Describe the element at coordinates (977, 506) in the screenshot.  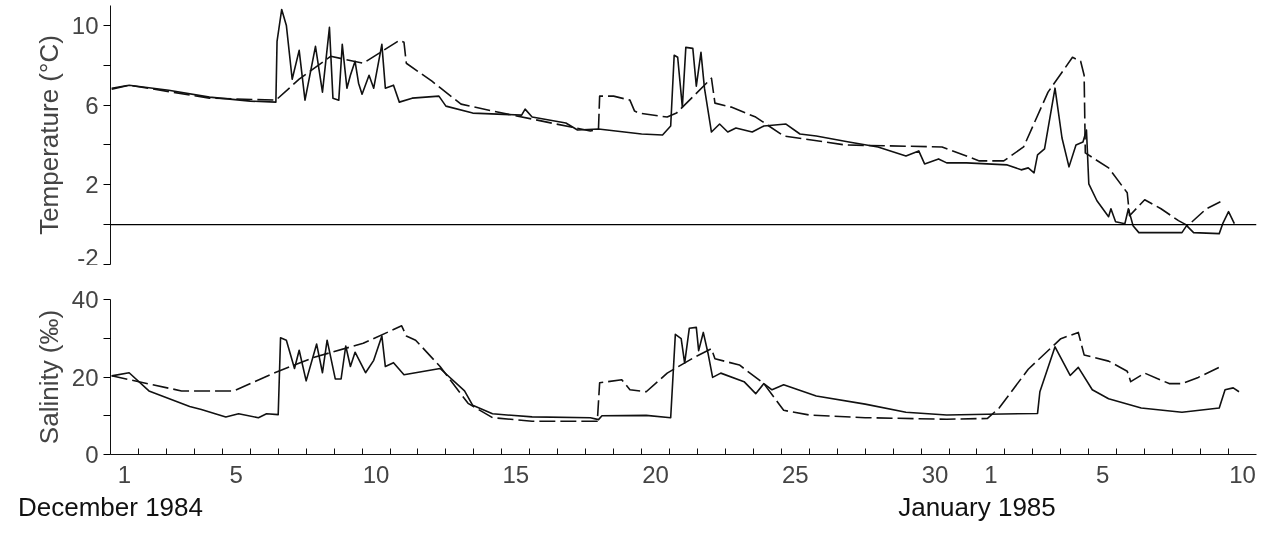
I see `text: January 1985` at that location.